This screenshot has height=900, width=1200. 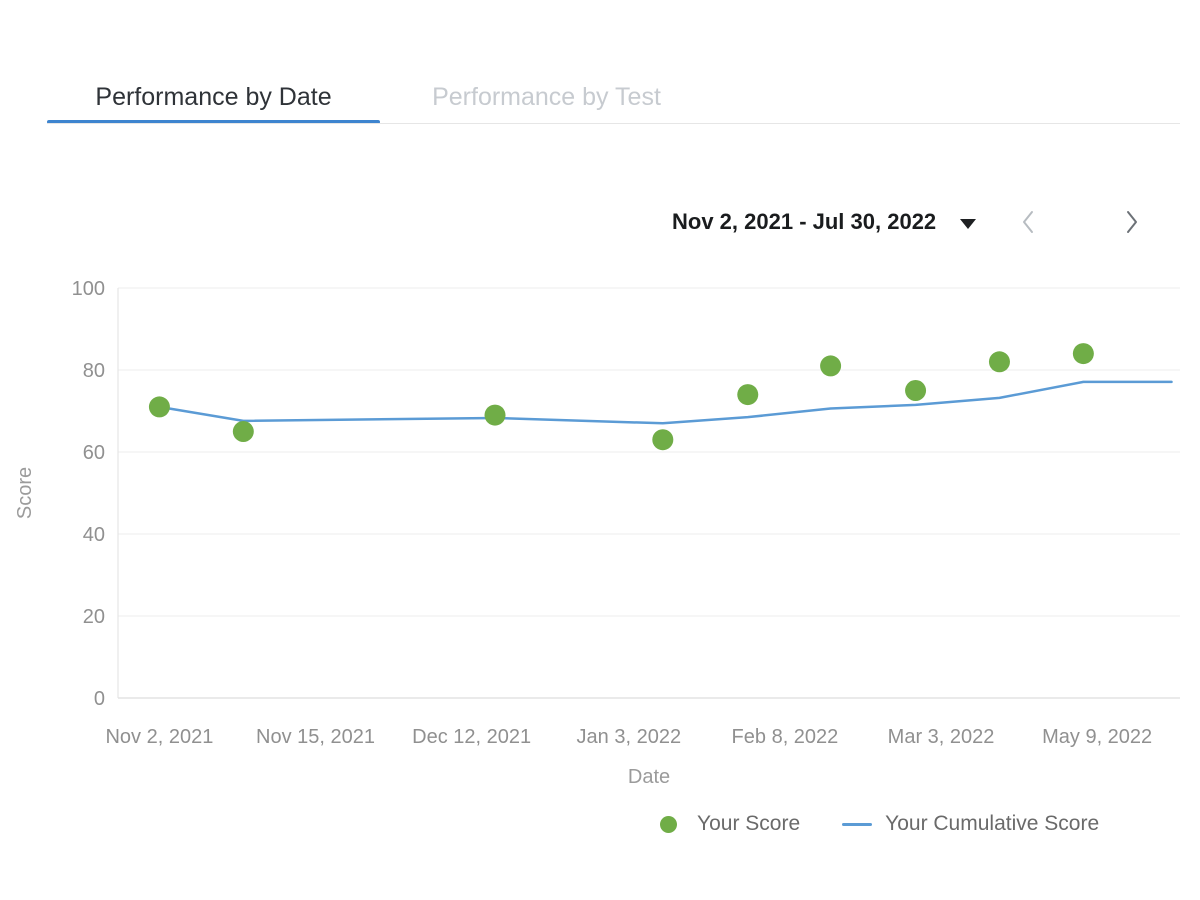 I want to click on tab-bar: Performance by Date Performance by Test, so click(x=380, y=97).